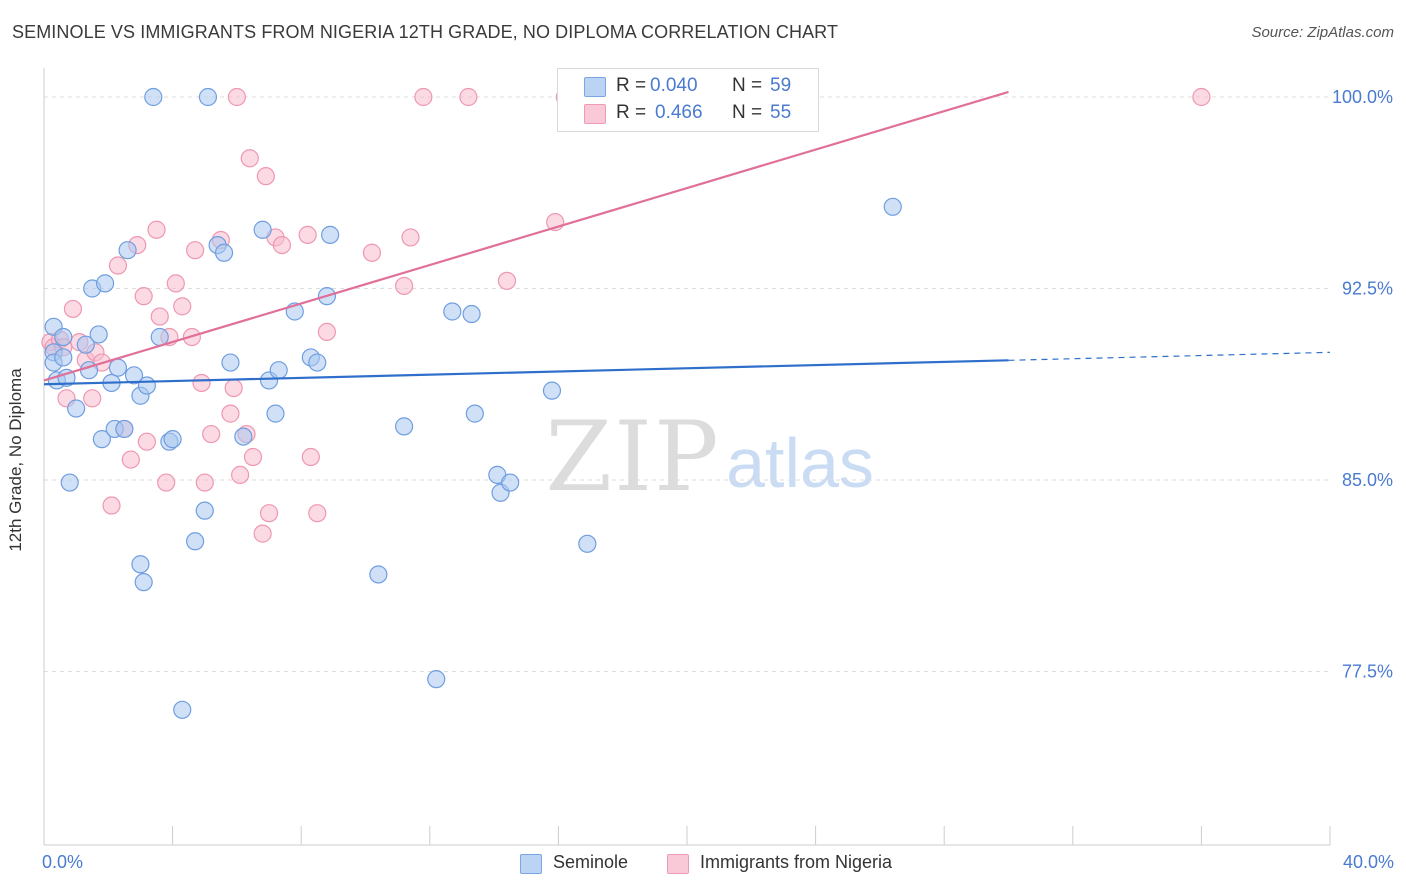 This screenshot has width=1406, height=892. I want to click on x-axis-max-label: 40.0%, so click(1368, 862).